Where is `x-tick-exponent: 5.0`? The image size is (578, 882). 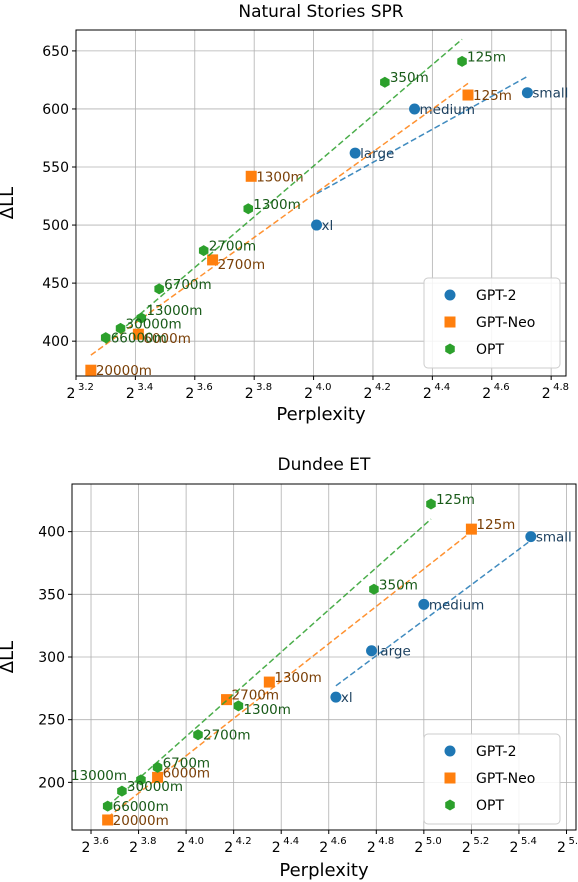 x-tick-exponent: 5.0 is located at coordinates (434, 841).